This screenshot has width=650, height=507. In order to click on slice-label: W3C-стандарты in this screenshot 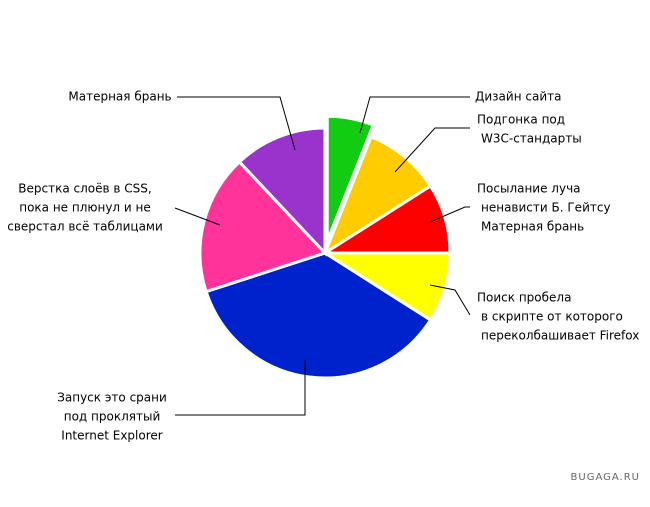, I will do `click(531, 139)`.